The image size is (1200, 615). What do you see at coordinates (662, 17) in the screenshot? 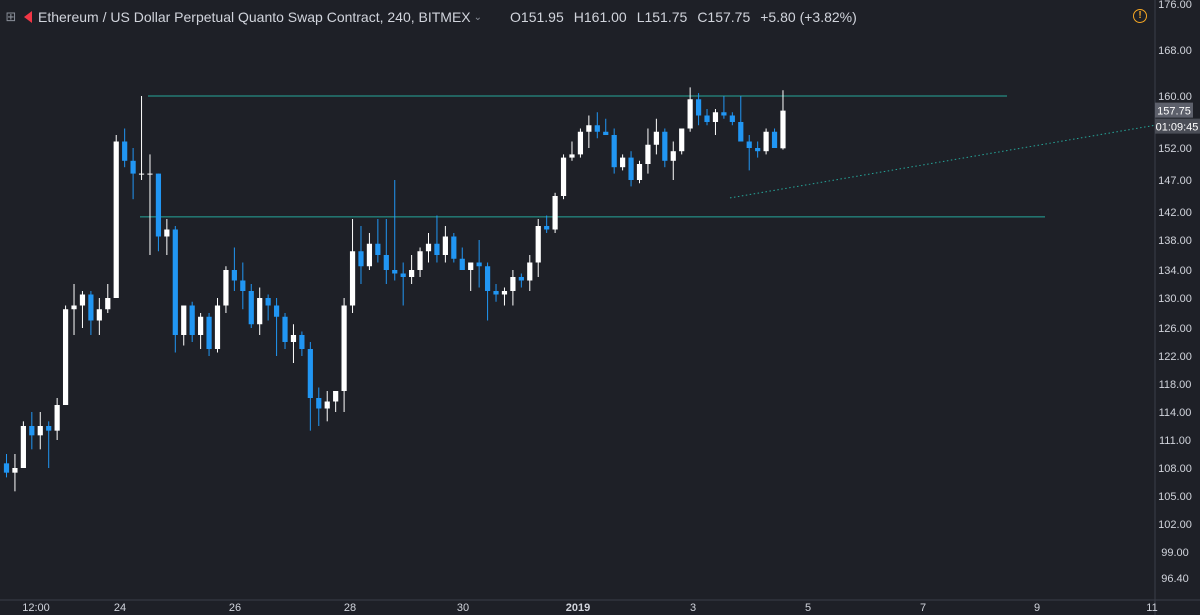
I see `ohlc-low: L151.75` at bounding box center [662, 17].